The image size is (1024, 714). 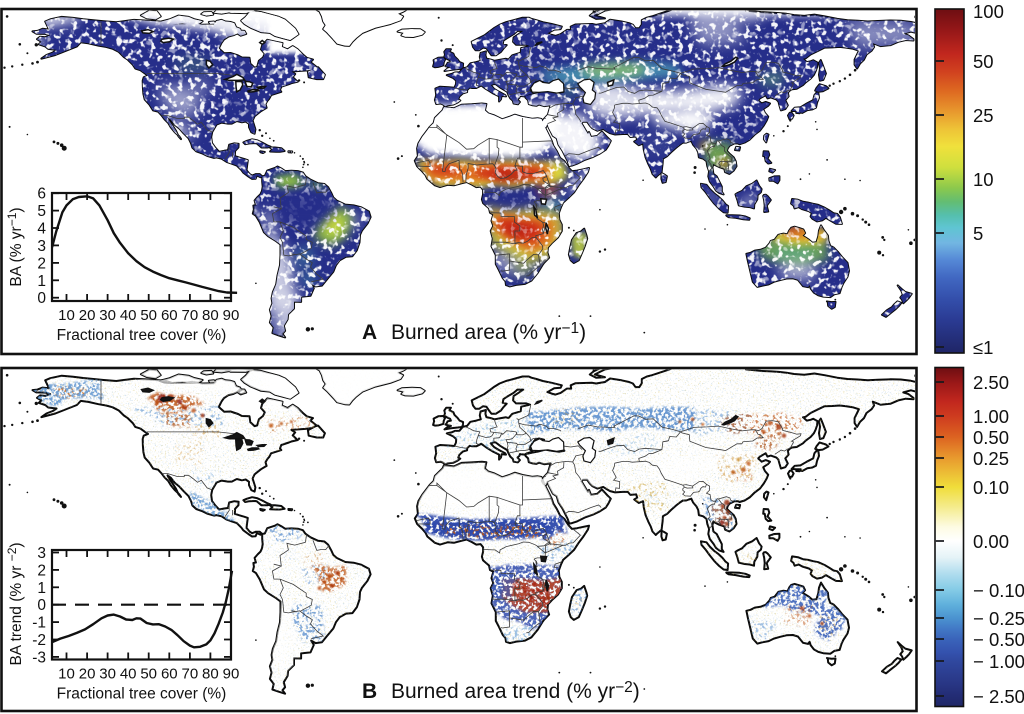 I want to click on svg-text: A, so click(x=369, y=332).